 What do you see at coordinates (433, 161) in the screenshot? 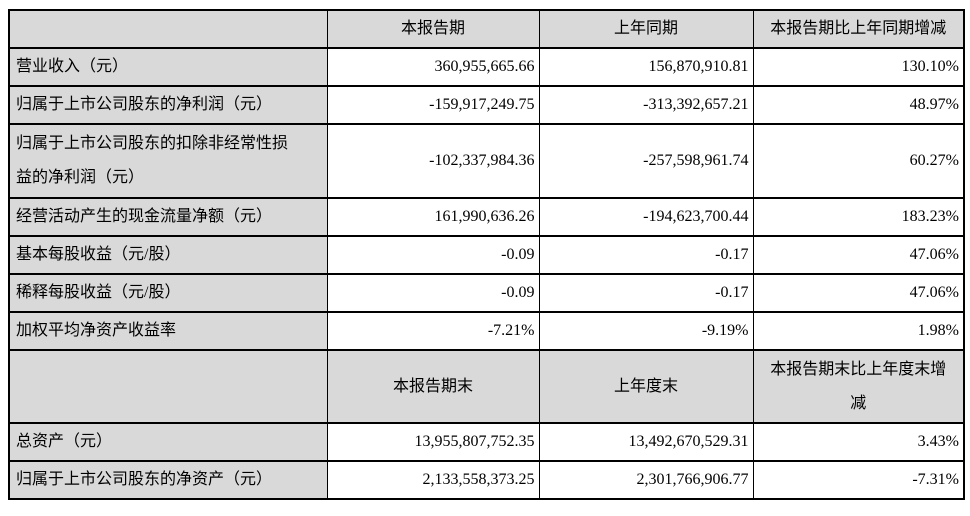
I see `cell-current-period: -102,337,984.36` at bounding box center [433, 161].